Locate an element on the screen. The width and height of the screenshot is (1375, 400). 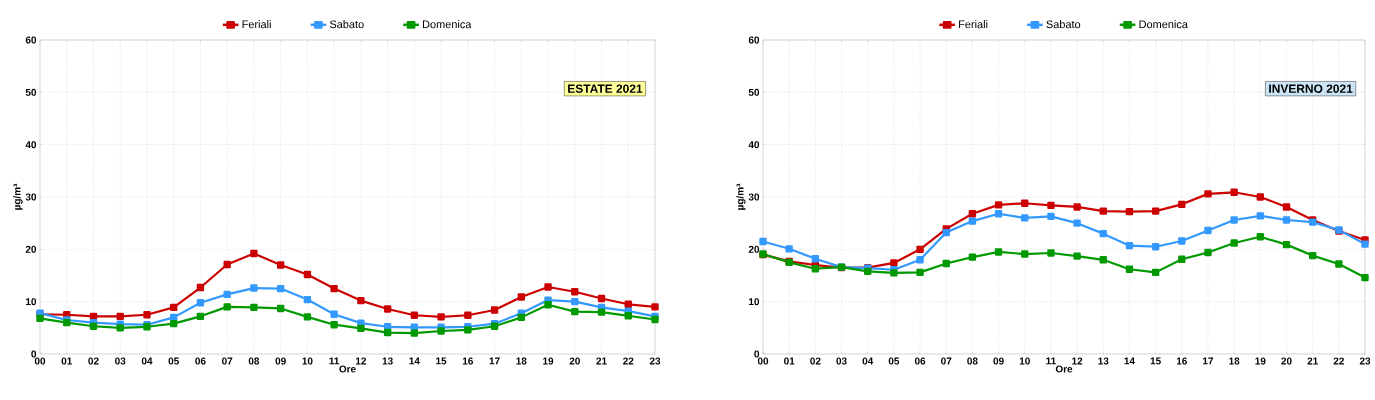
annotation: ESTATE 2021 is located at coordinates (605, 88).